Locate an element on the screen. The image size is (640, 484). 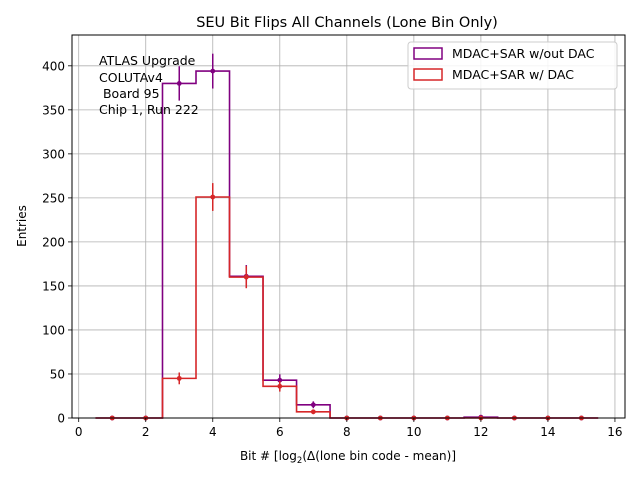
x-axis: 0 2 4 6 8 10 12 14 16 is located at coordinates (349, 428).